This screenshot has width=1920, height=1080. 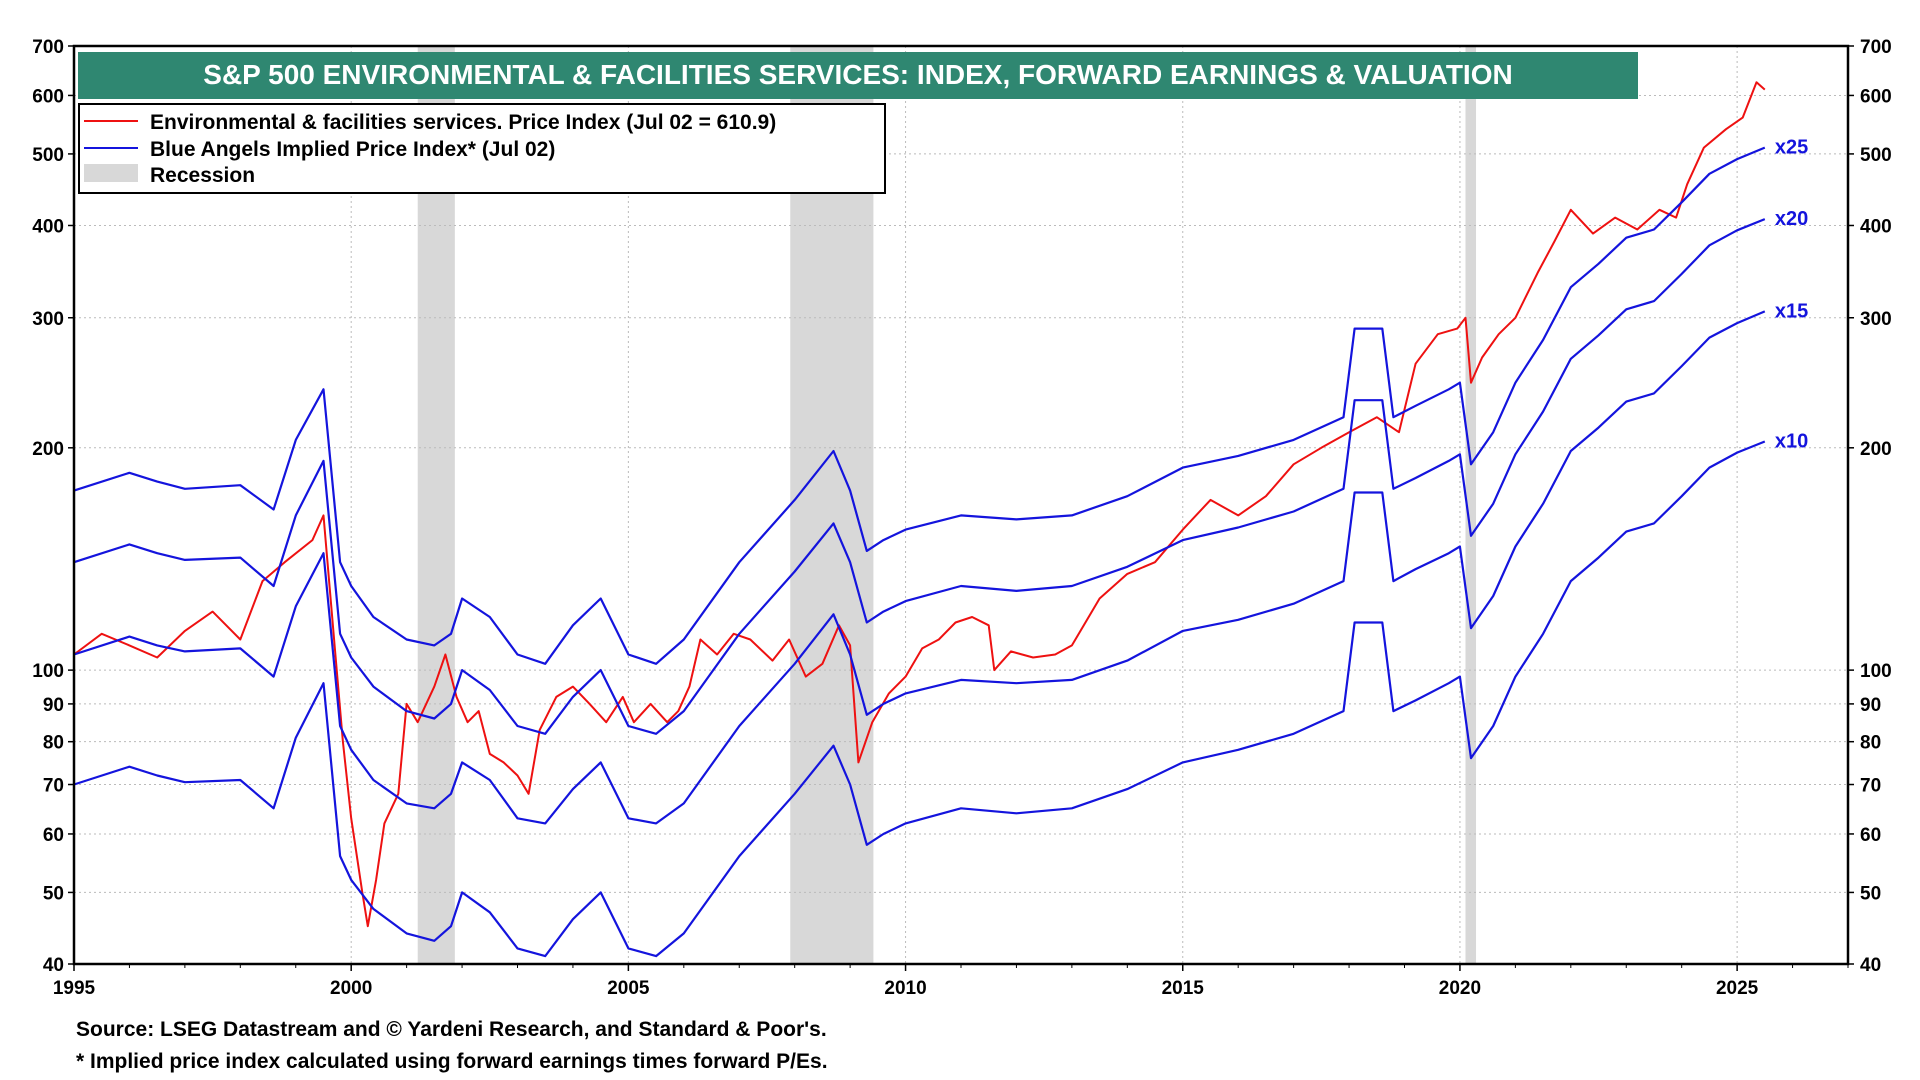 What do you see at coordinates (1876, 47) in the screenshot?
I see `y-tick-label-right: 700` at bounding box center [1876, 47].